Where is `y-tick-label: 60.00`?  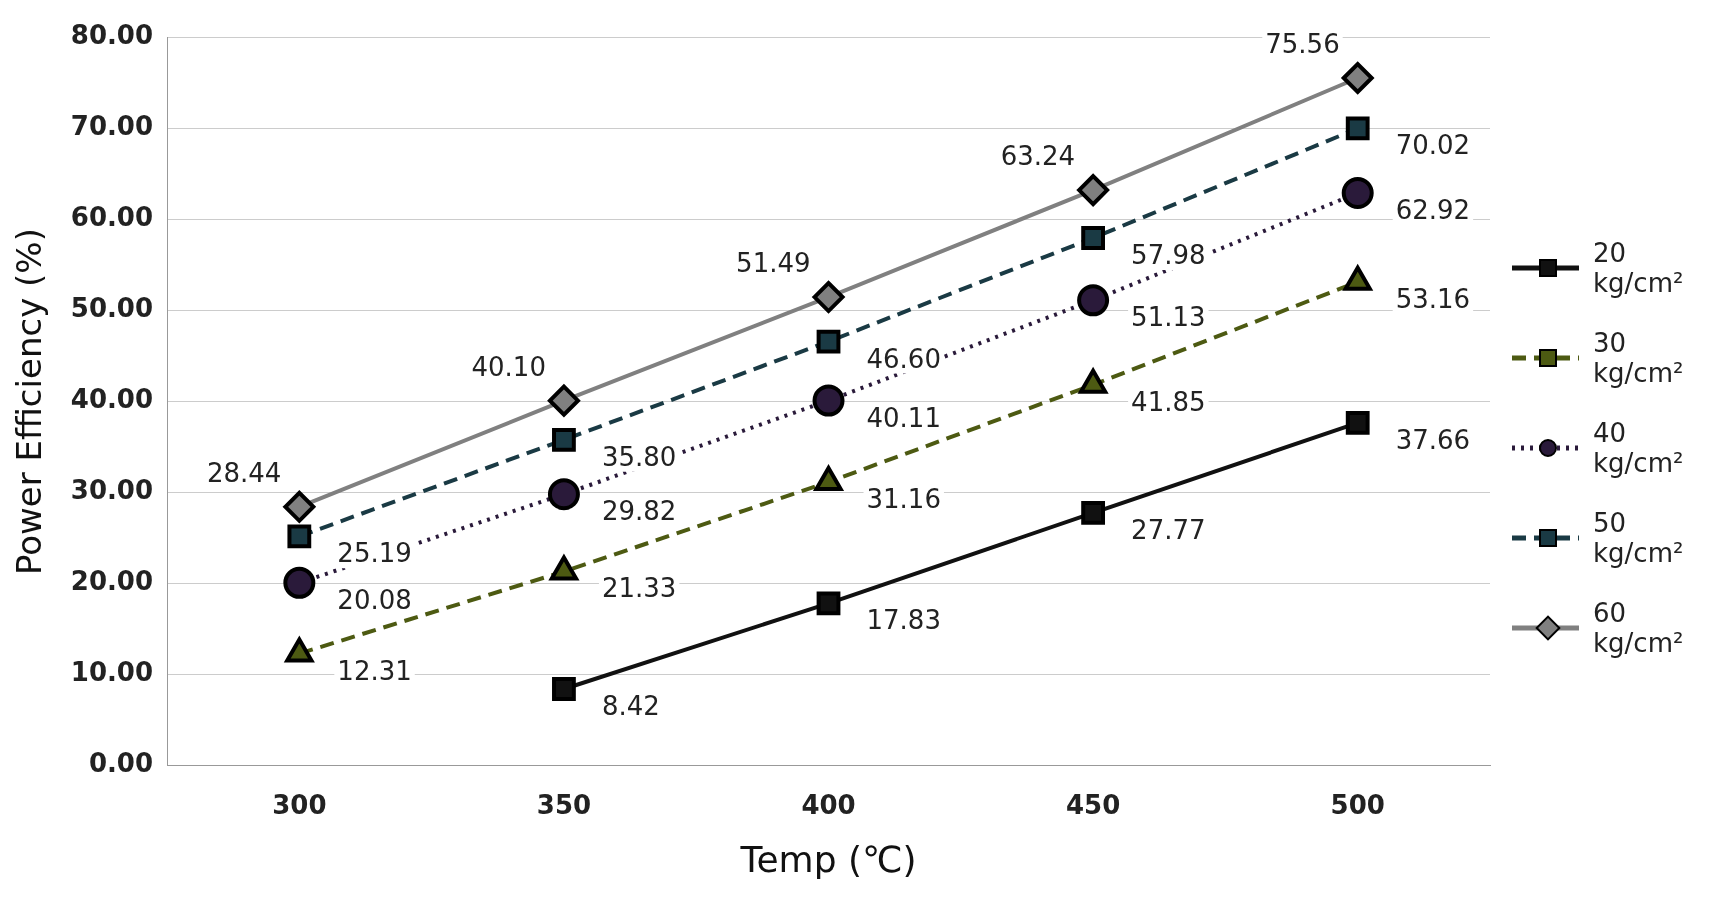
y-tick-label: 60.00 is located at coordinates (112, 217).